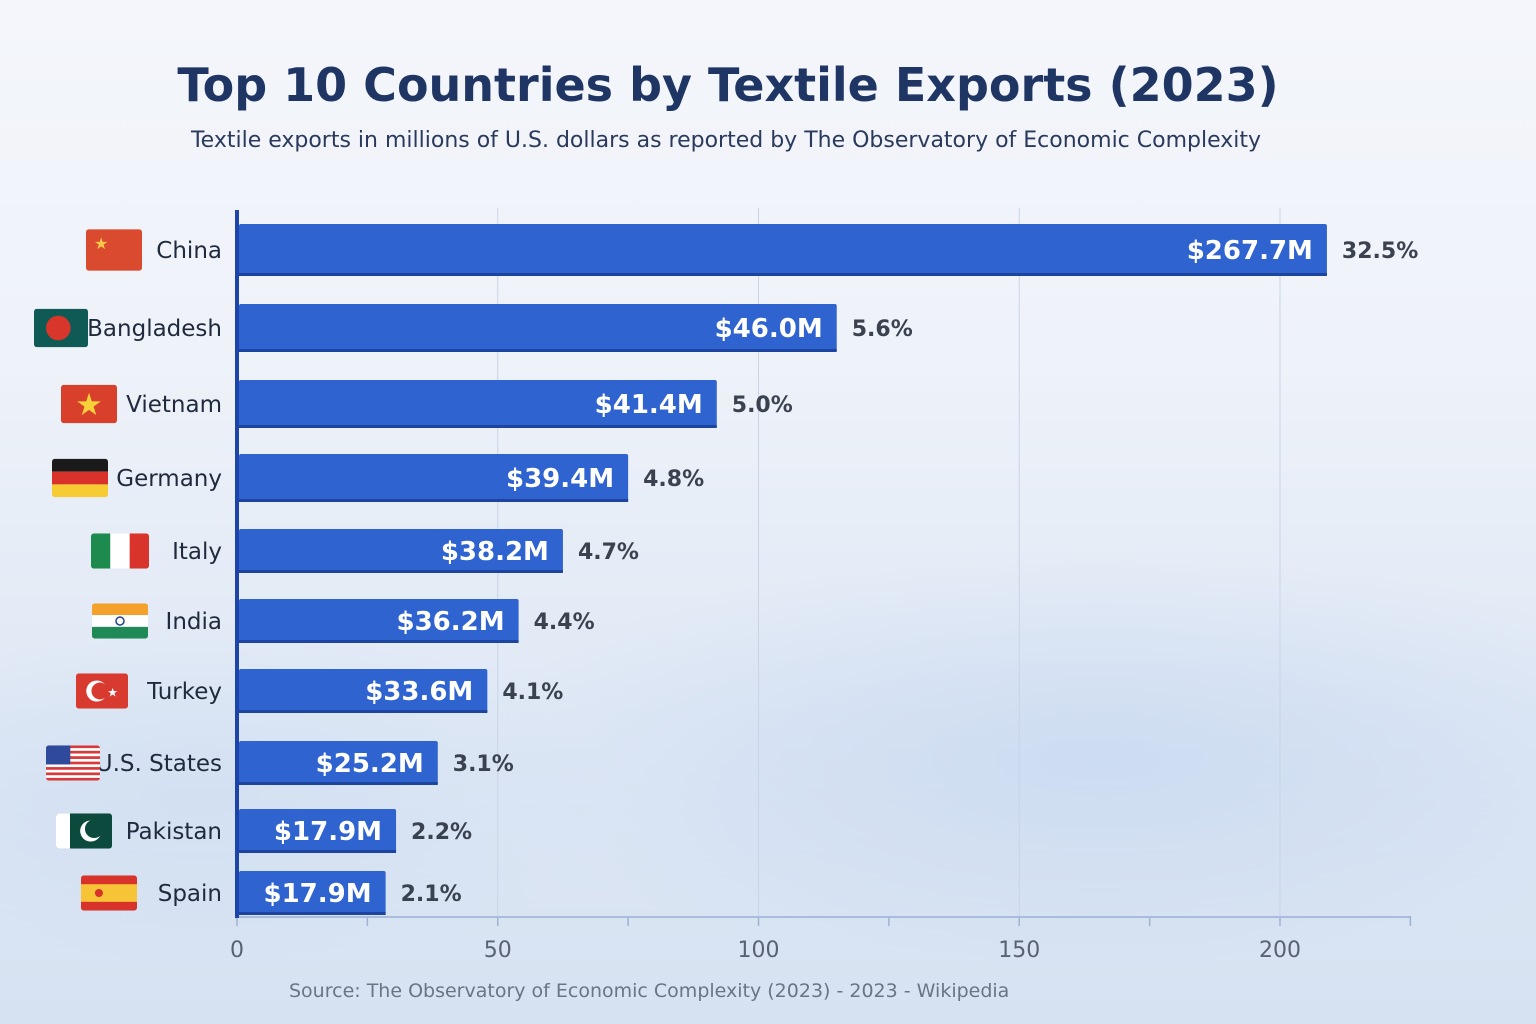 The width and height of the screenshot is (1536, 1024). I want to click on share-label: 4.4%, so click(564, 622).